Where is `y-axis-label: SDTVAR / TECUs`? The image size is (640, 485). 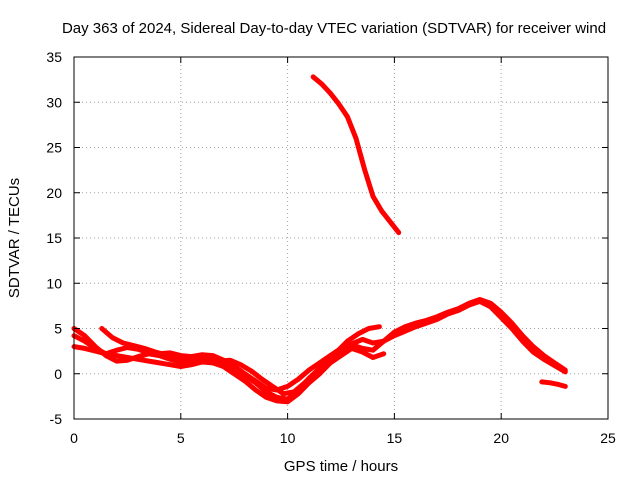
y-axis-label: SDTVAR / TECUs is located at coordinates (14, 238).